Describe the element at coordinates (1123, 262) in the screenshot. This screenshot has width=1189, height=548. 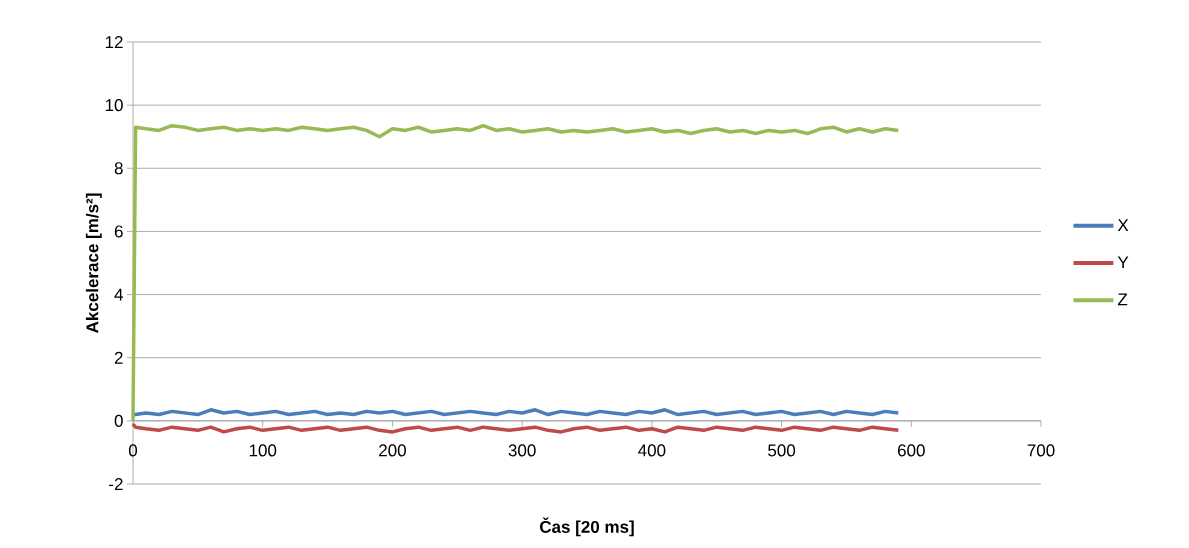
I see `legend-label: Y` at that location.